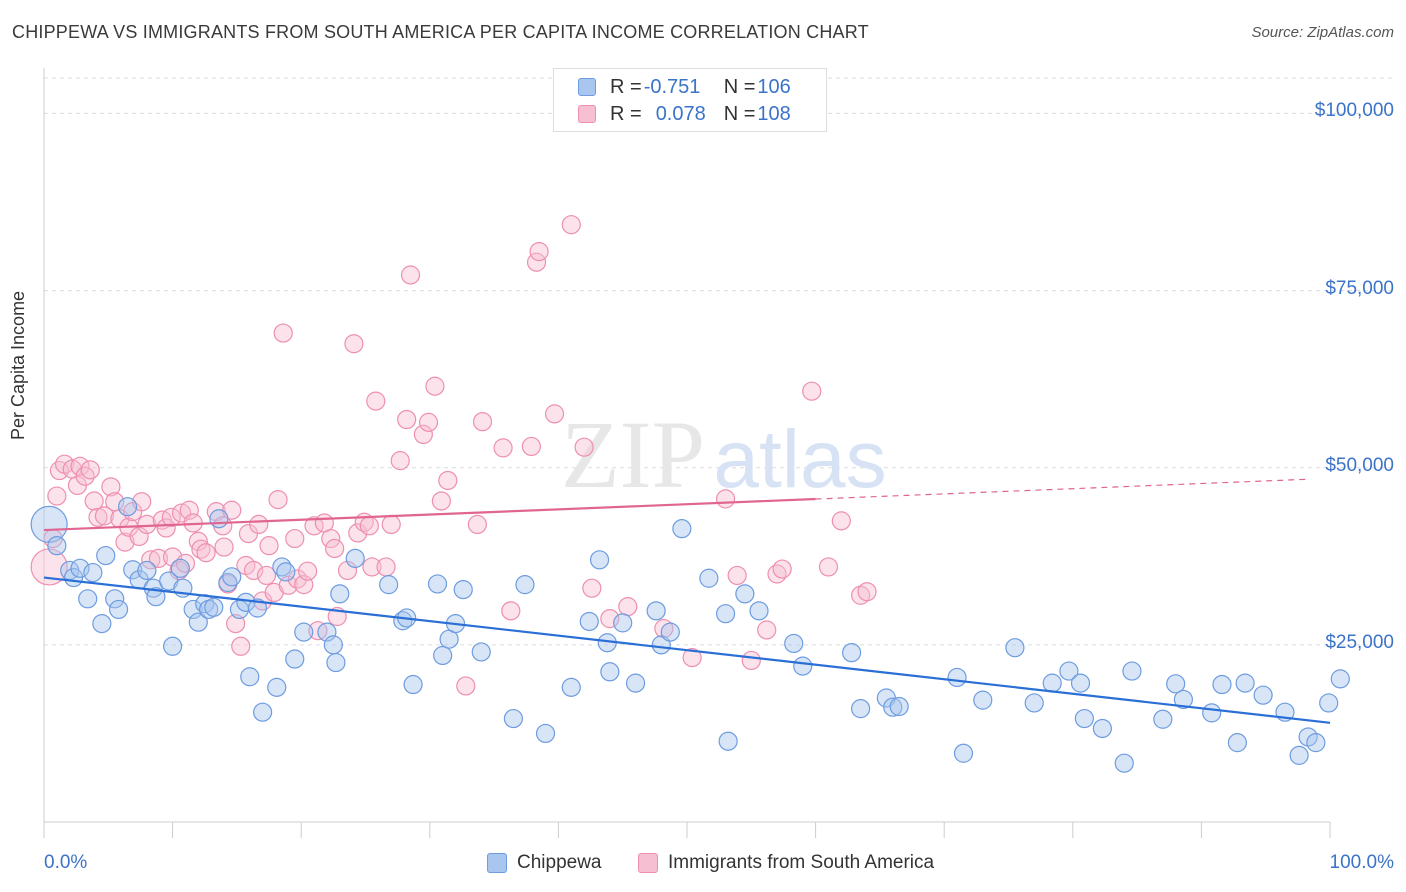 Image resolution: width=1406 pixels, height=892 pixels. What do you see at coordinates (1063, 489) in the screenshot?
I see `trend-line-dashed` at bounding box center [1063, 489].